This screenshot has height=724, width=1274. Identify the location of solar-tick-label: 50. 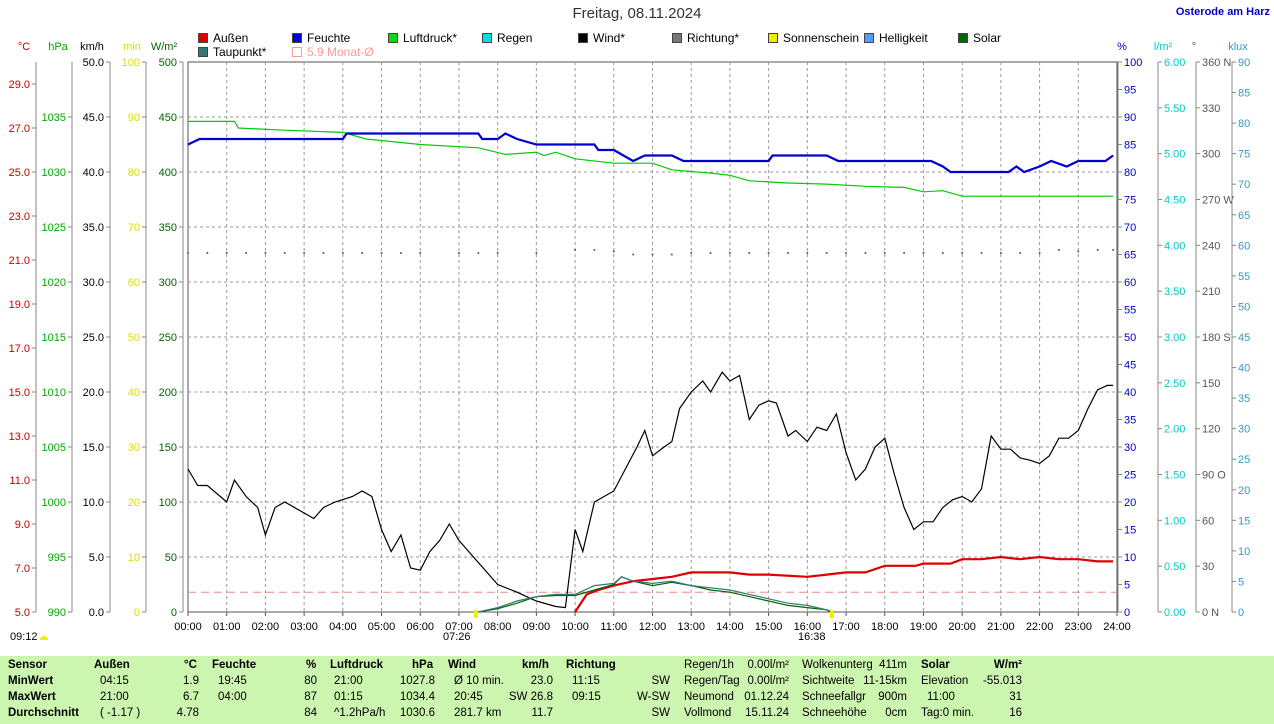
(171, 558).